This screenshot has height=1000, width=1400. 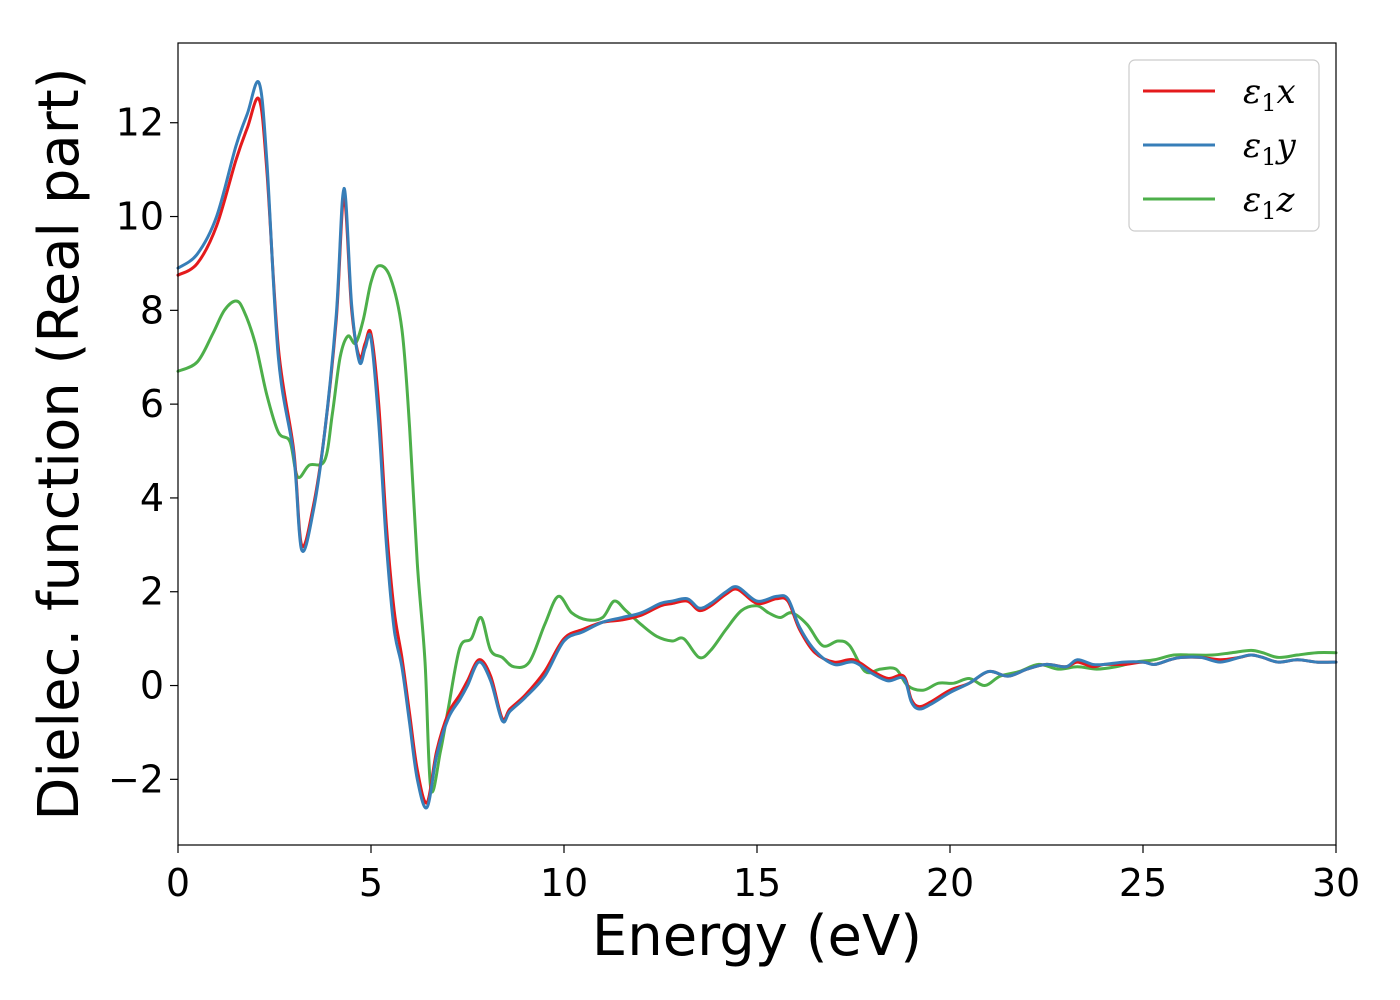 I want to click on y-tick-label: −2, so click(x=136, y=779).